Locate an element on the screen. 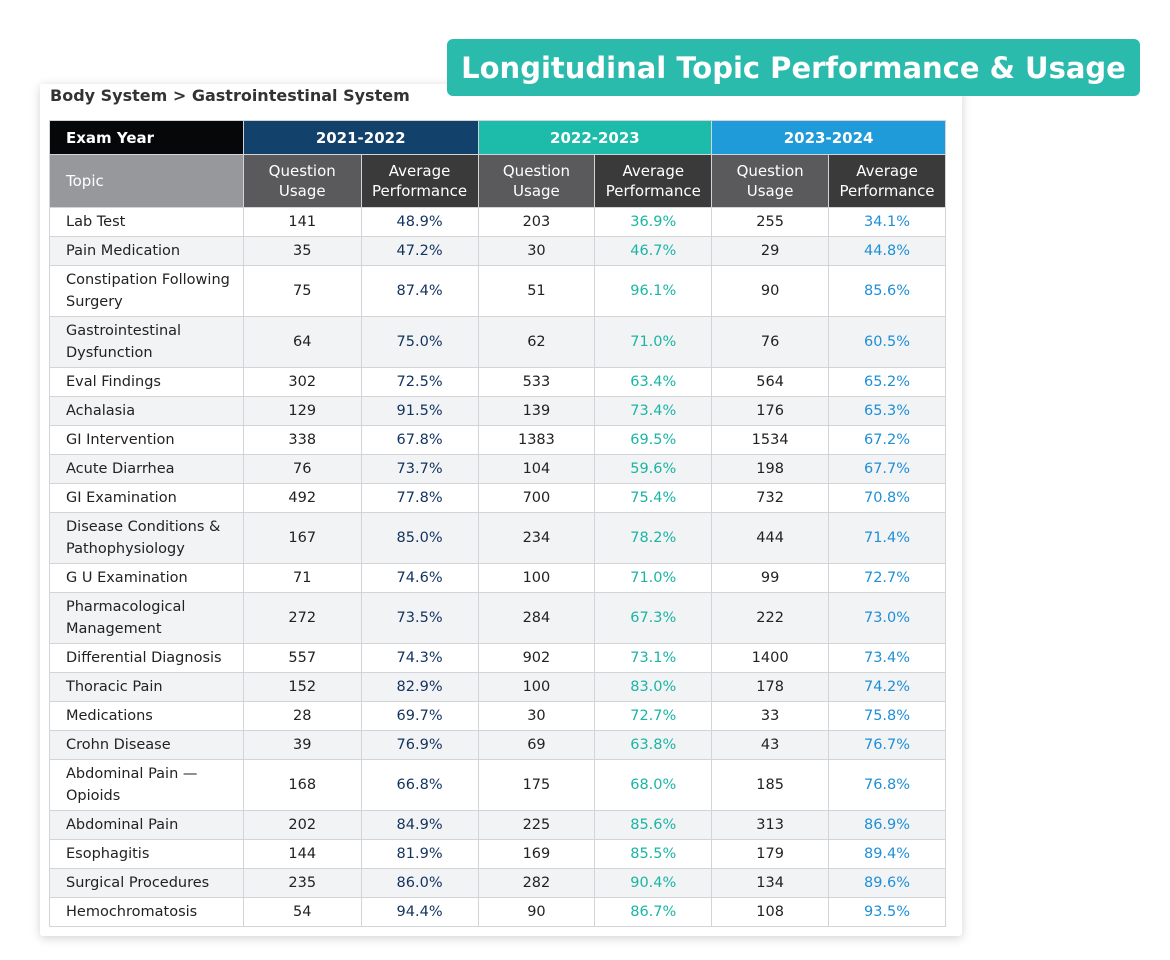  avg-performance-2023-2024: 34.1% is located at coordinates (887, 222).